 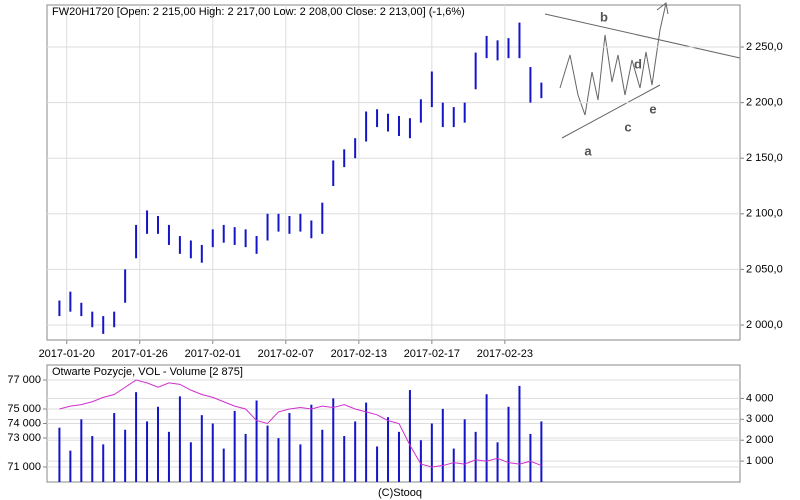 What do you see at coordinates (286, 354) in the screenshot?
I see `x-tick-label: 2017-02-07` at bounding box center [286, 354].